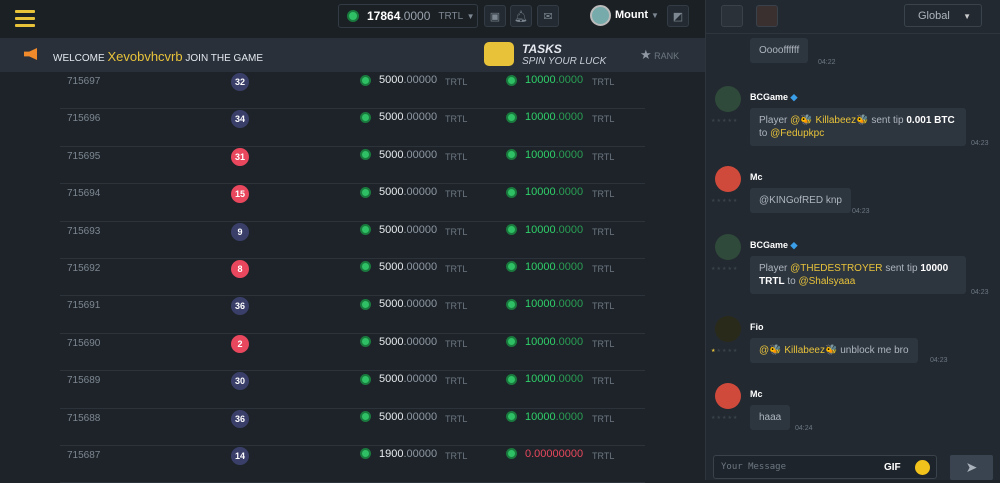 This screenshot has width=1000, height=483. I want to click on round-id: 715689, so click(84, 381).